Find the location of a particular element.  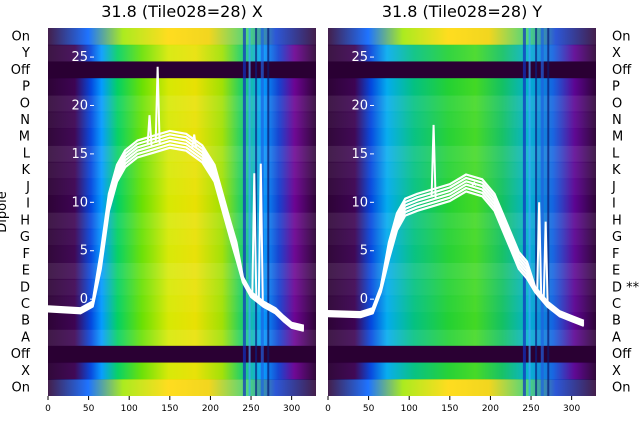

panel-x-x-ticks: 0 50 100 150 200 250 300 is located at coordinates (172, 405).